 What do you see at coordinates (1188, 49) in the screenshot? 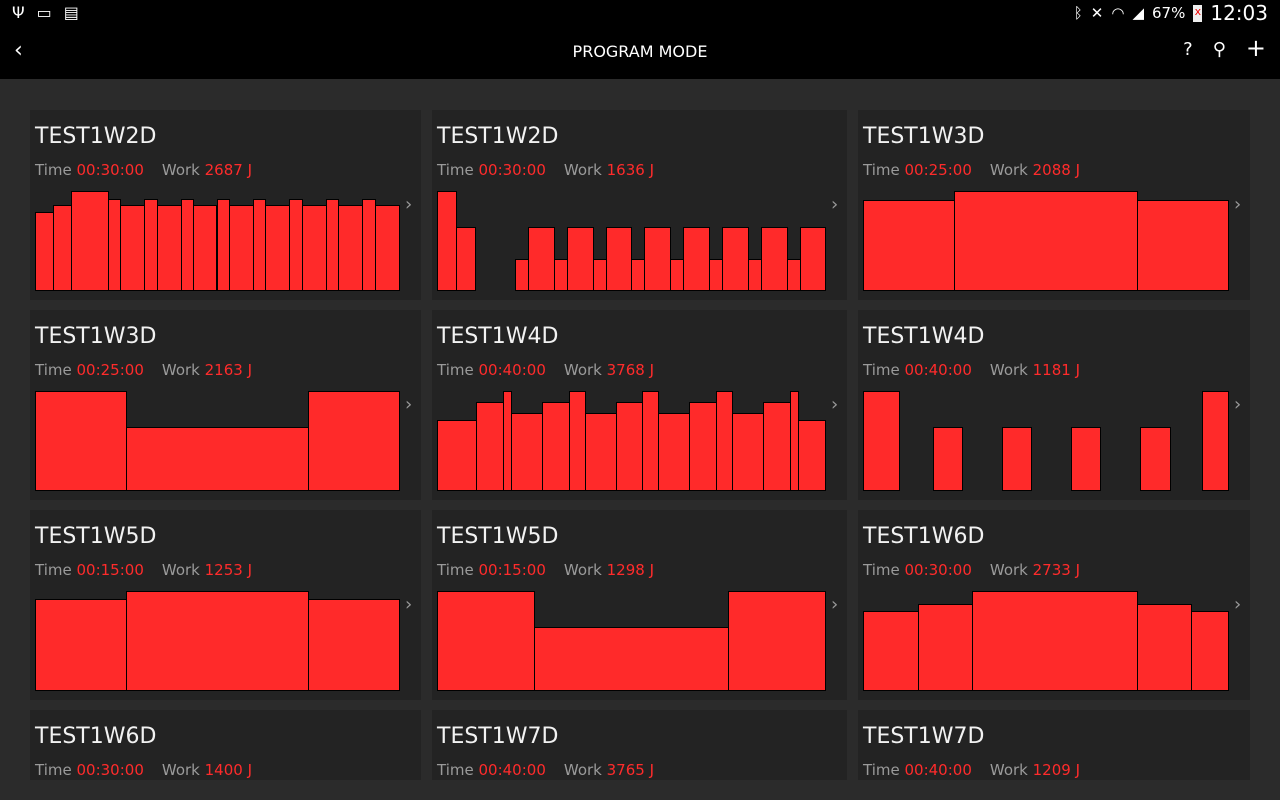
I see `help-button: ?` at bounding box center [1188, 49].